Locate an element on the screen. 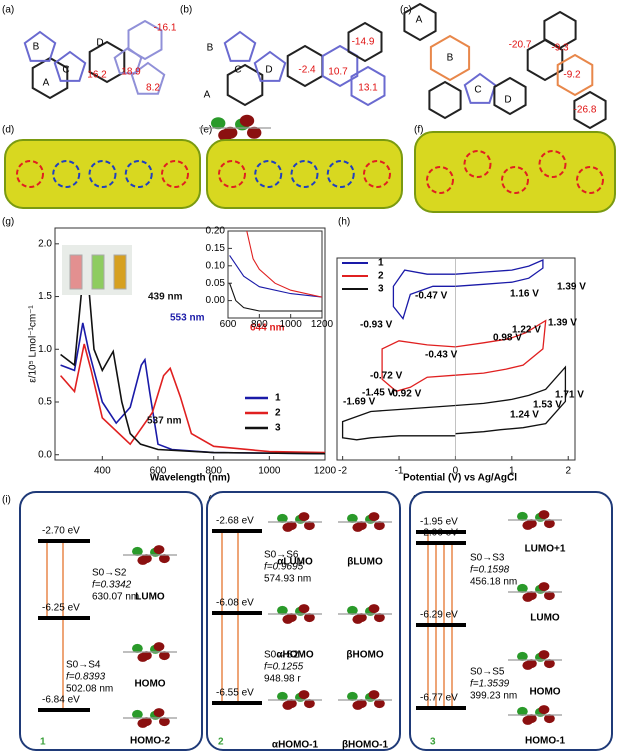 The height and width of the screenshot is (755, 620). panel-label: (c) is located at coordinates (406, 10).